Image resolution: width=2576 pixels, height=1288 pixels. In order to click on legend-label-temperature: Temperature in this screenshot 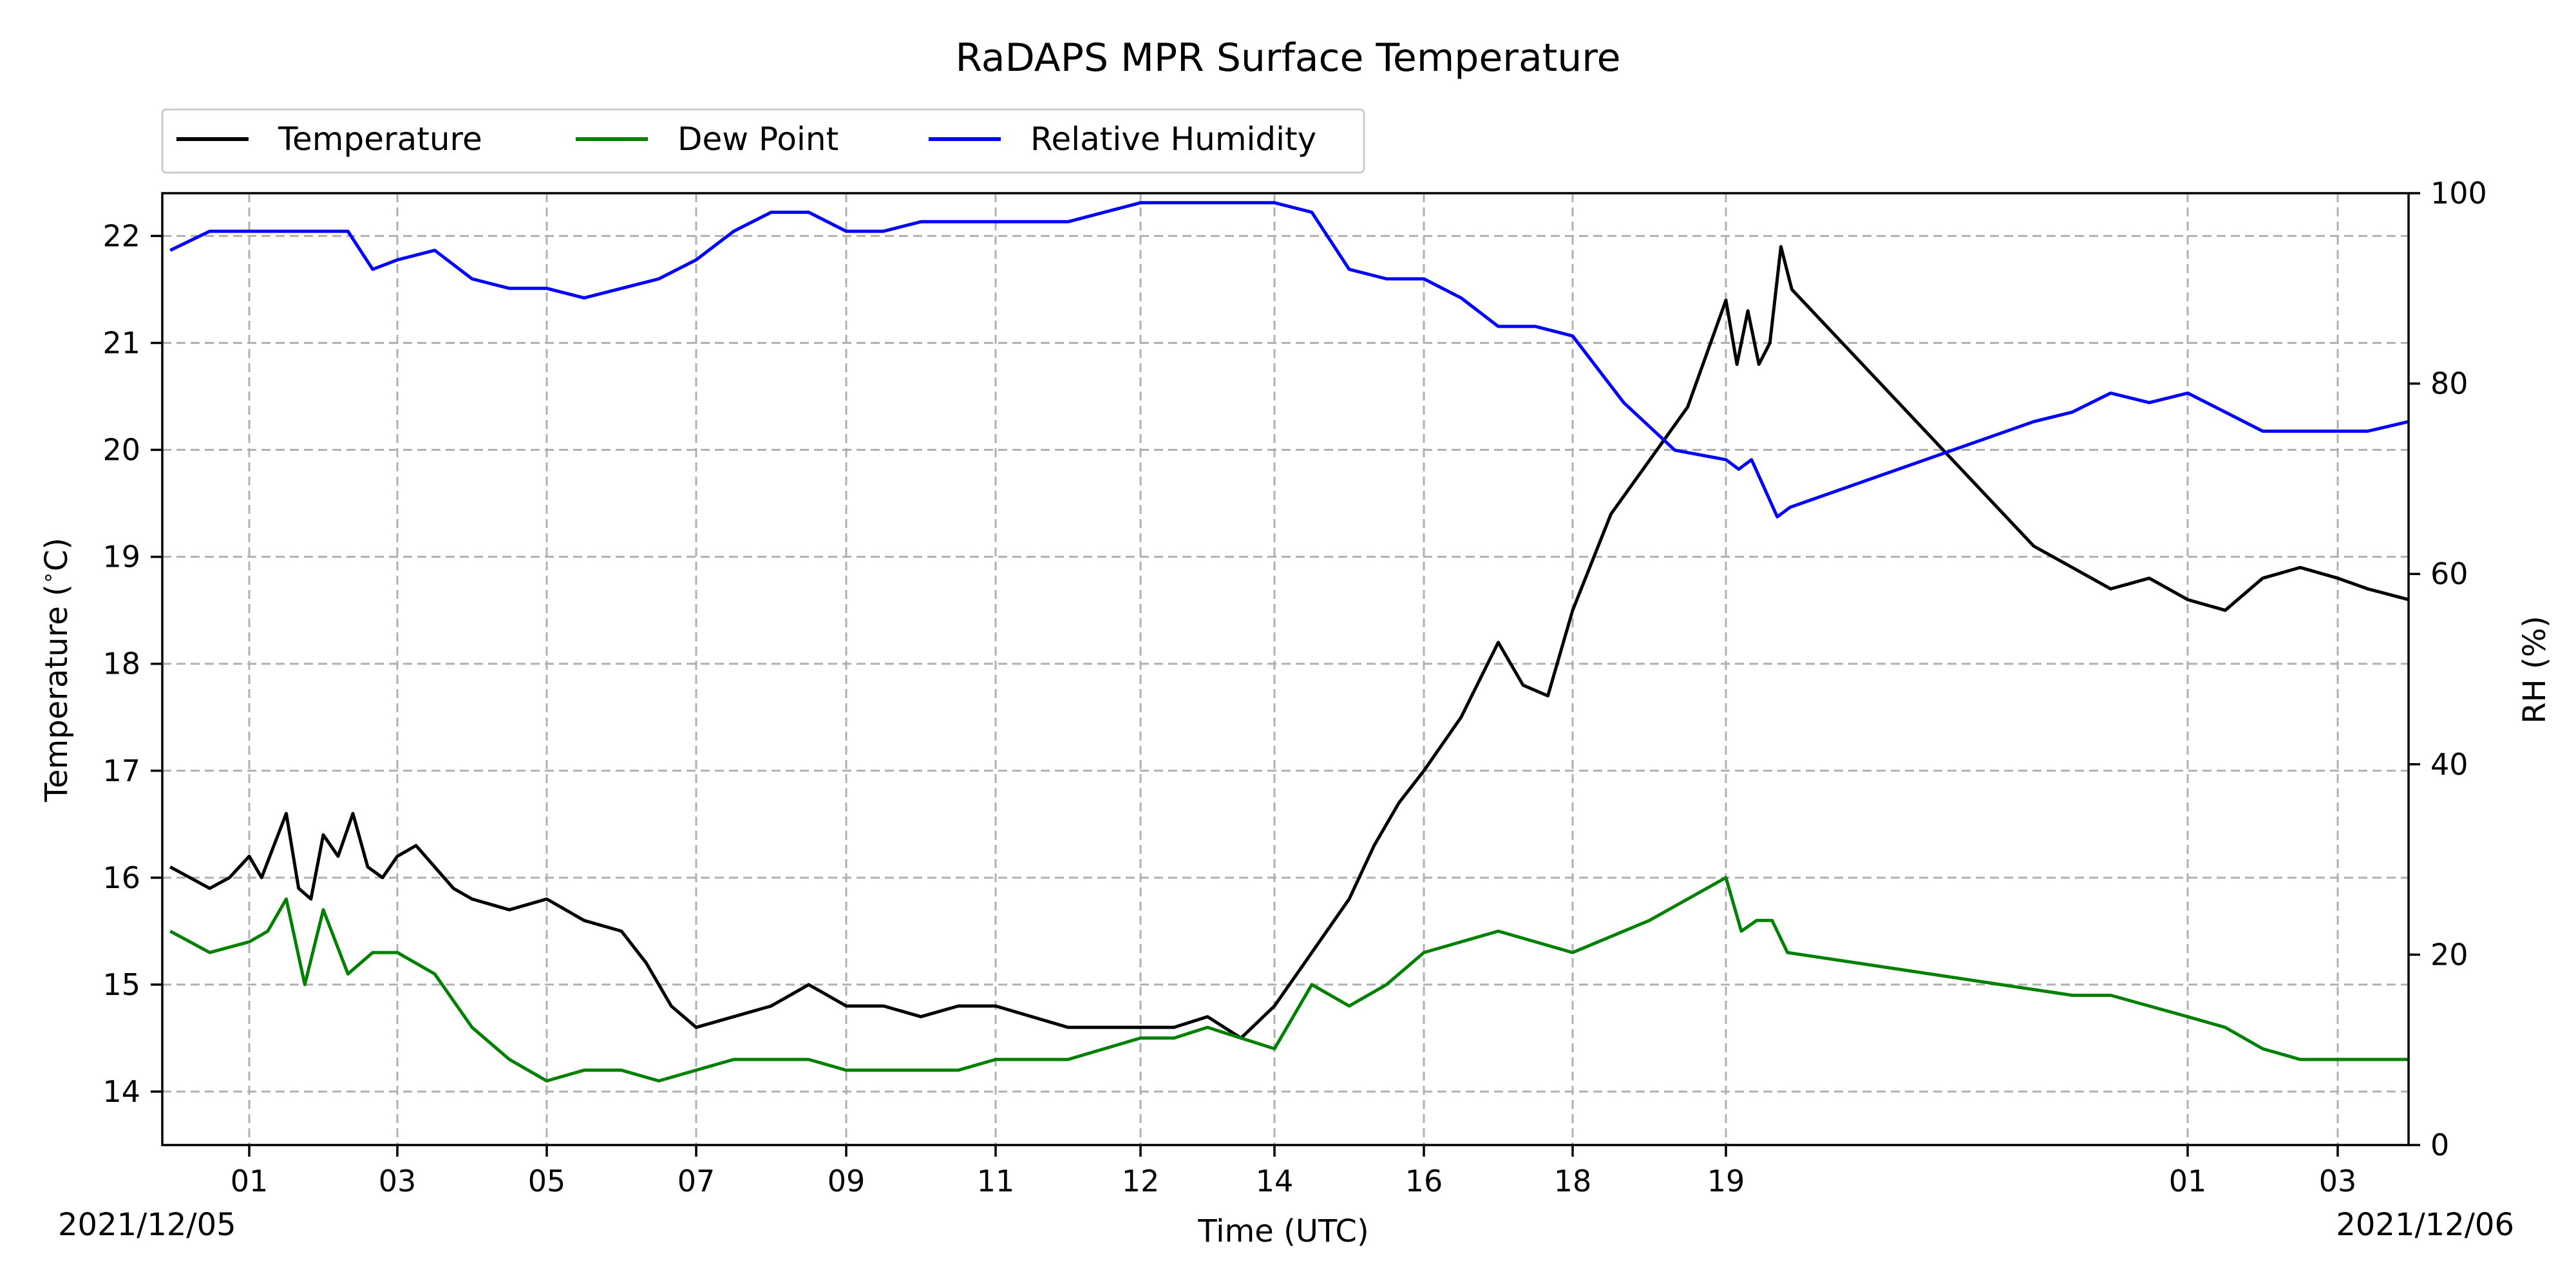, I will do `click(380, 139)`.